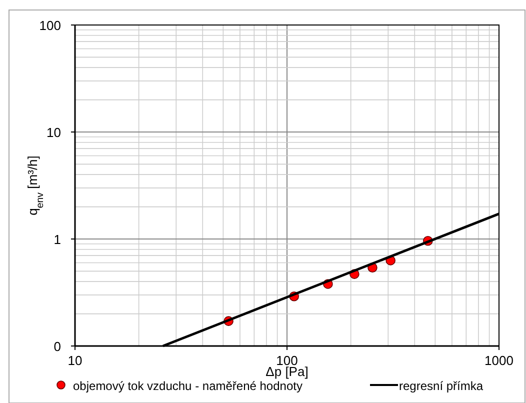  Describe the element at coordinates (53, 132) in the screenshot. I see `y-tick-label: 10` at that location.